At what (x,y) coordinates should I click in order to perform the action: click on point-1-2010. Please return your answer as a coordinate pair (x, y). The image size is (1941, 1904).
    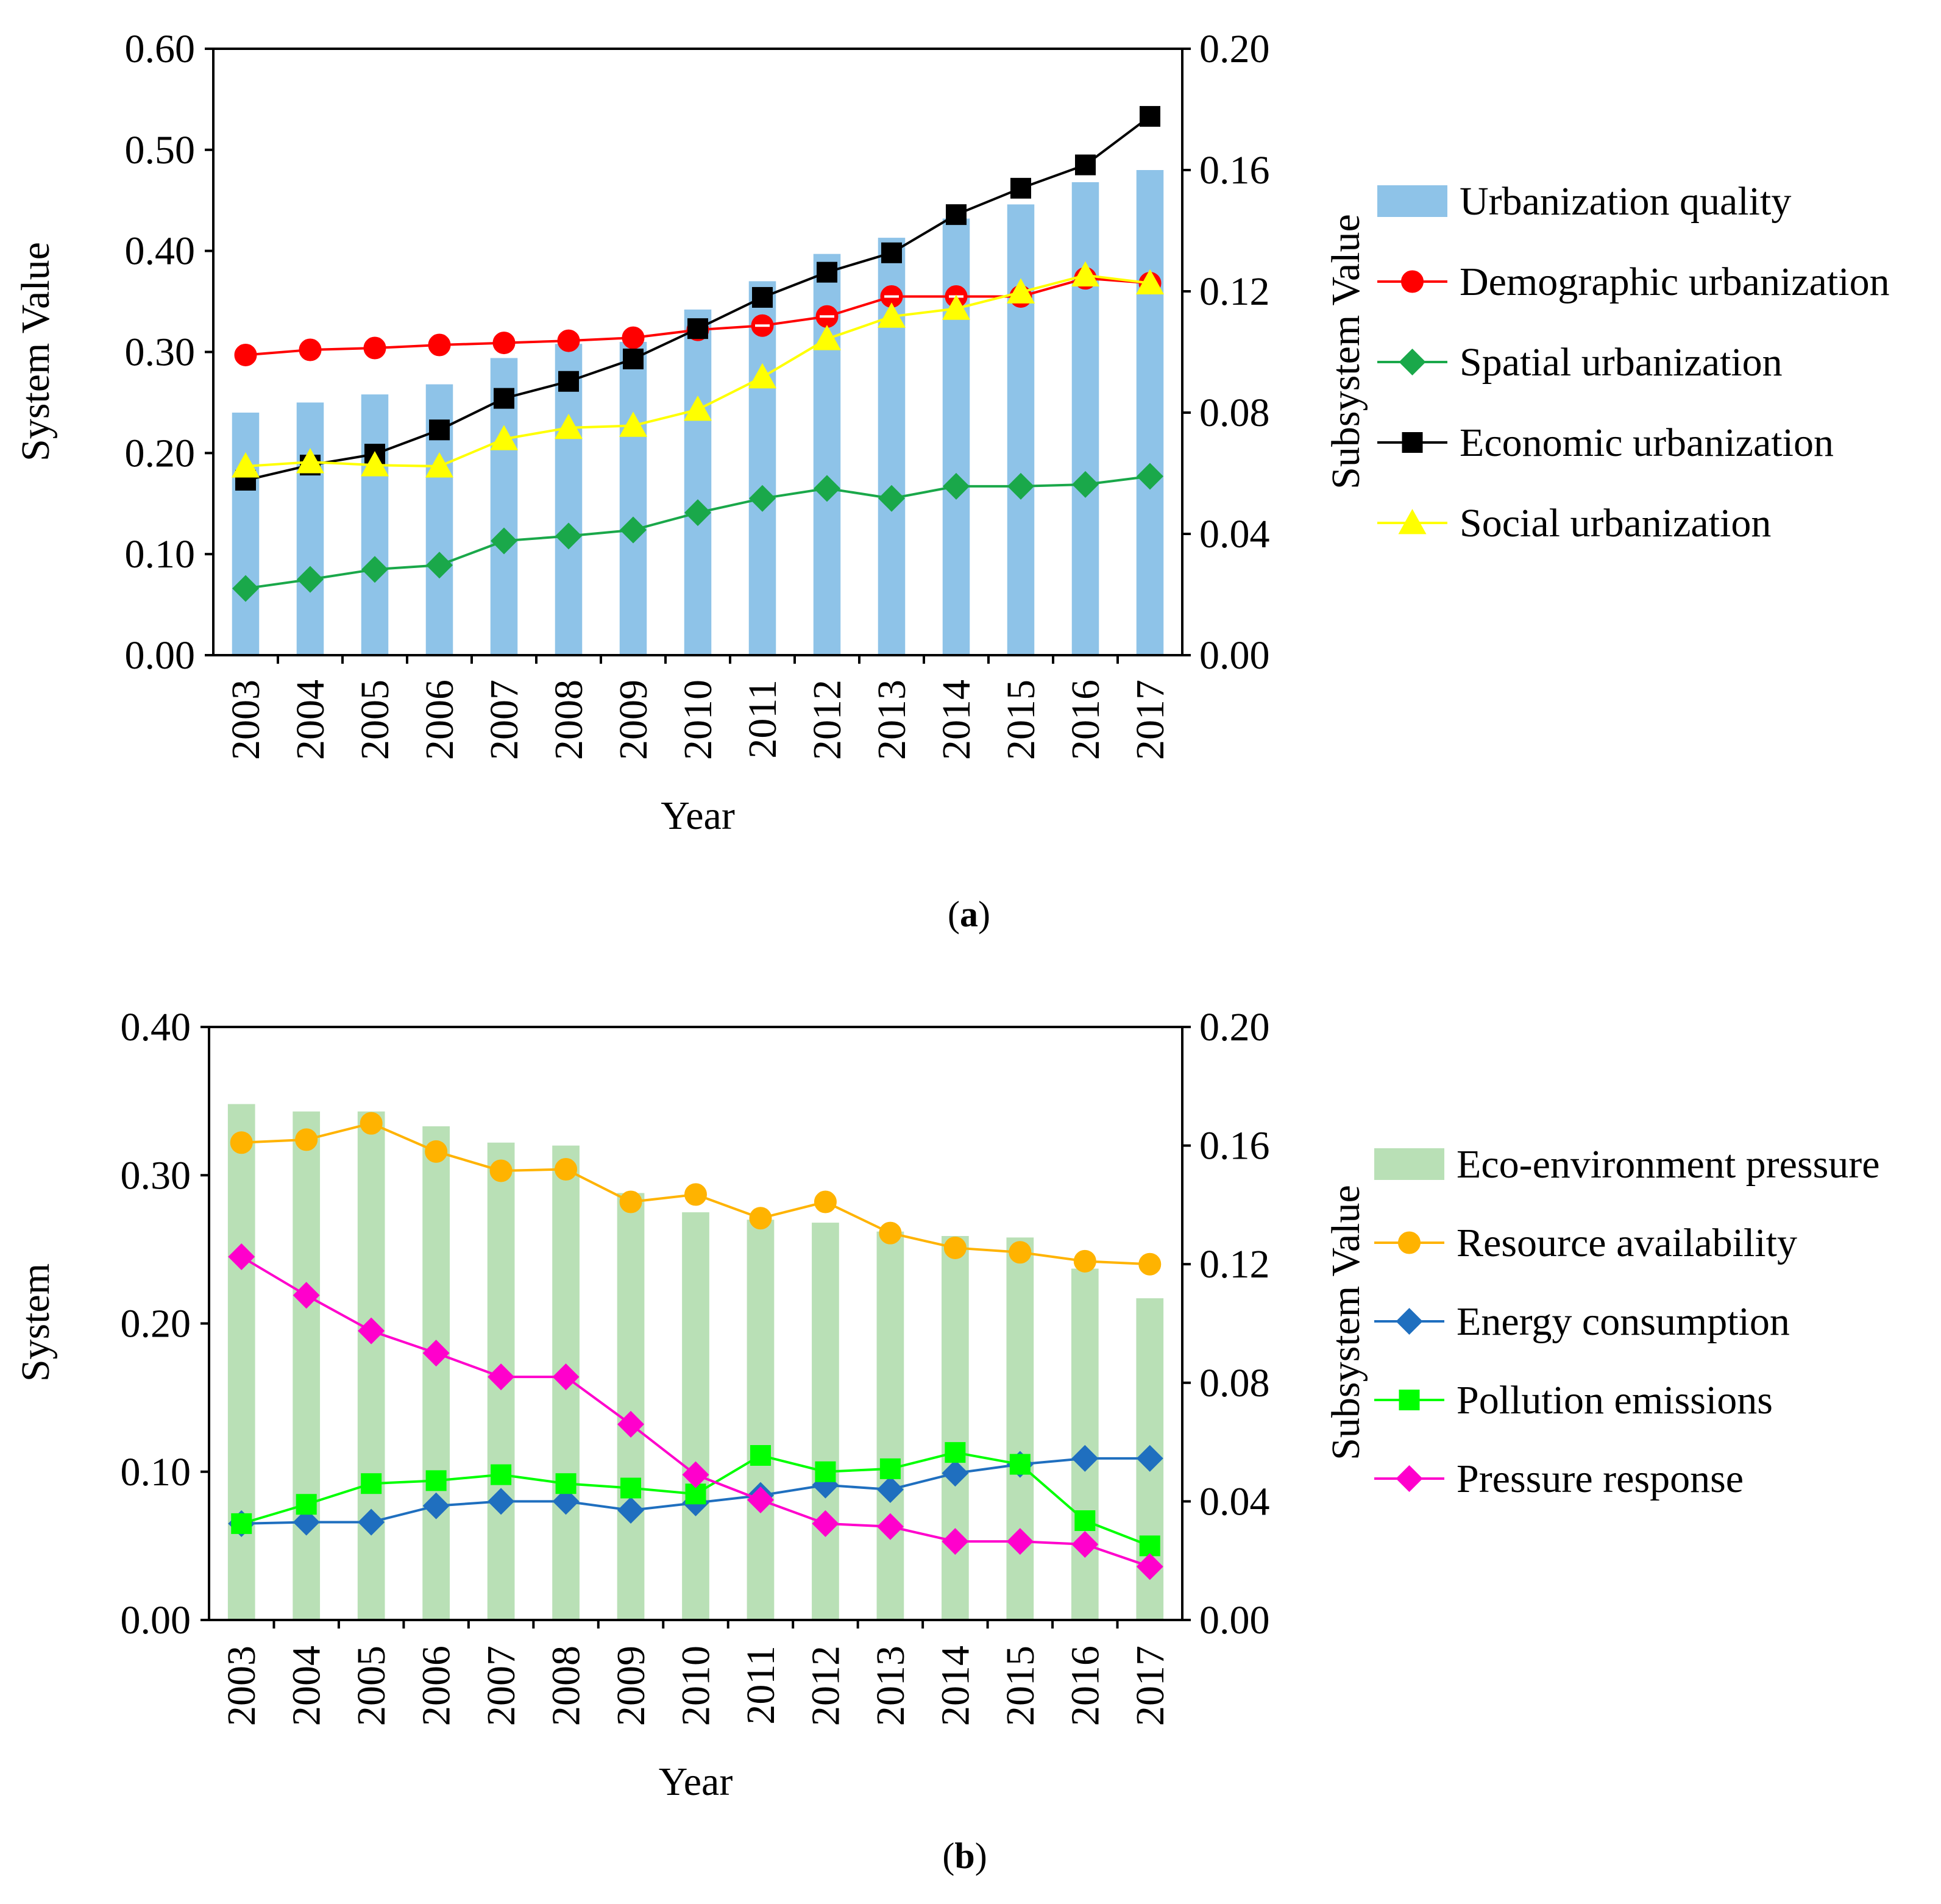
    Looking at the image, I should click on (697, 513).